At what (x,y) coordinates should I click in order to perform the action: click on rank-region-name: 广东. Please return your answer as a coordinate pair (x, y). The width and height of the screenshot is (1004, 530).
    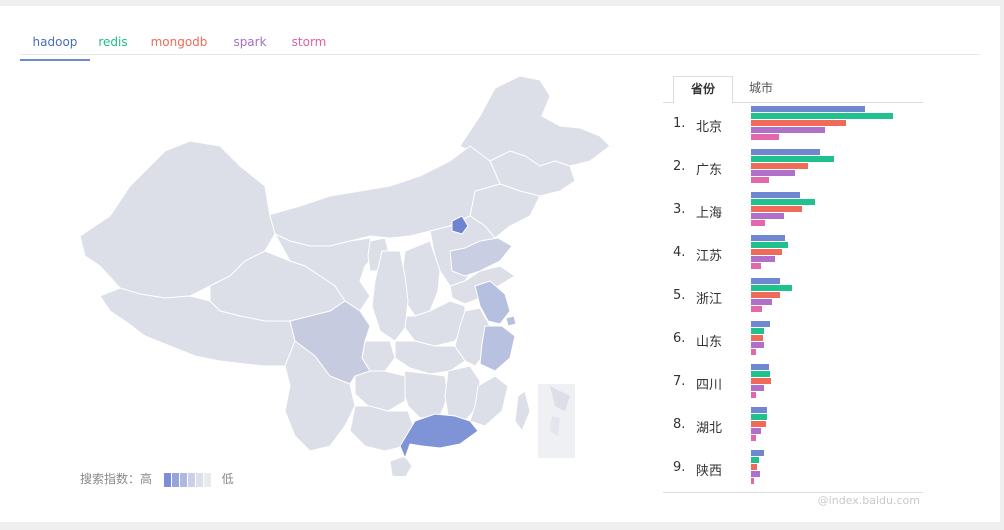
    Looking at the image, I should click on (709, 170).